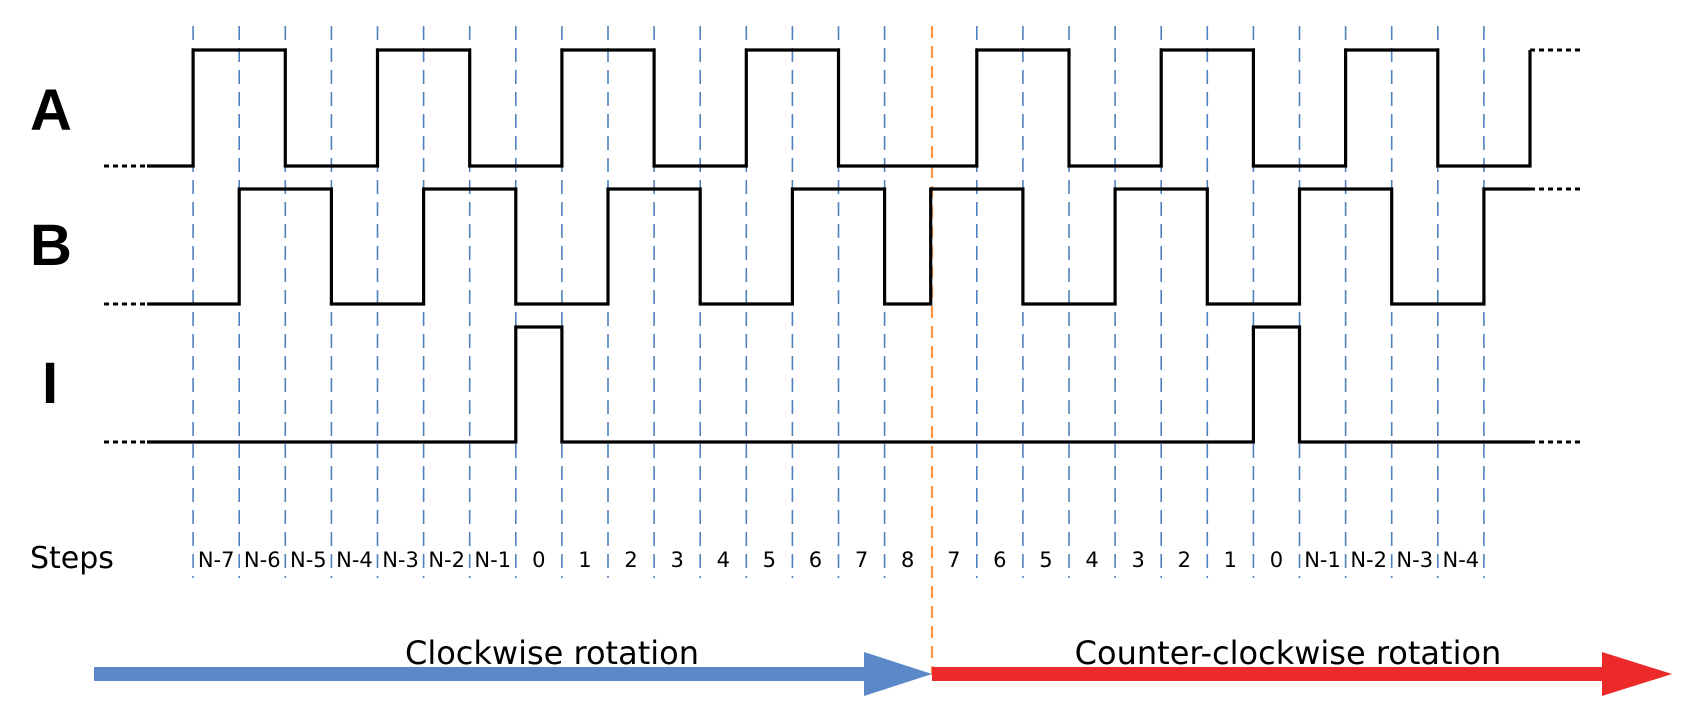  Describe the element at coordinates (308, 560) in the screenshot. I see `step-label: N-5` at that location.